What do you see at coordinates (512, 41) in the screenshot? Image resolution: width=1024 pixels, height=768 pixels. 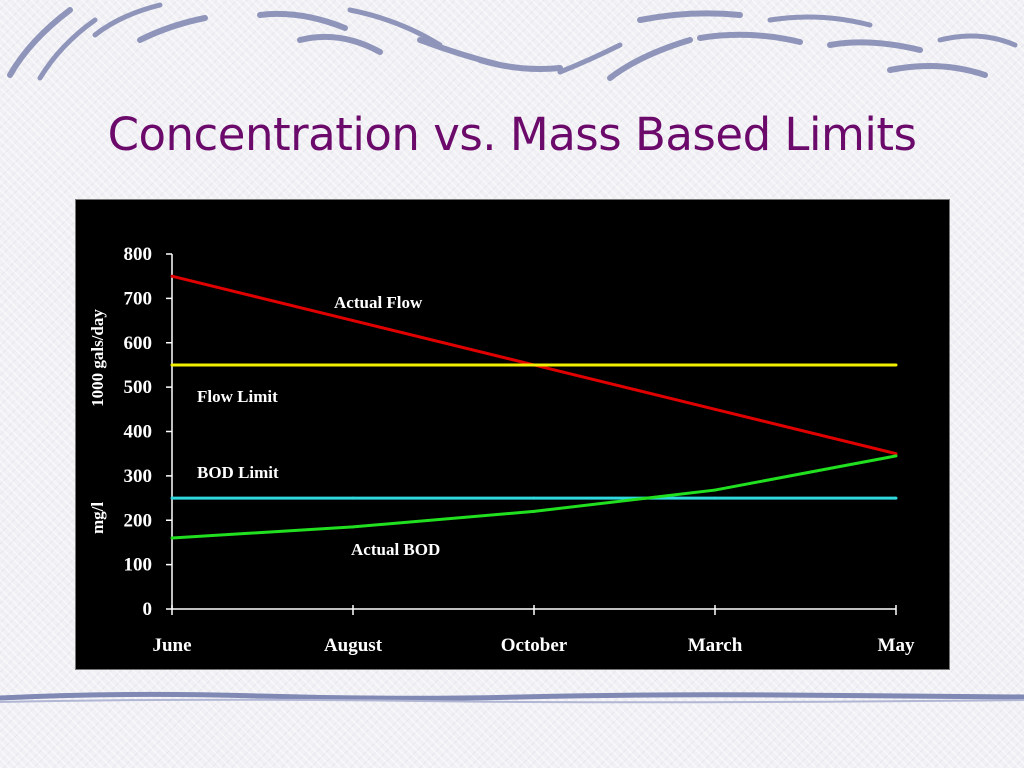 I see `decorative-banner` at bounding box center [512, 41].